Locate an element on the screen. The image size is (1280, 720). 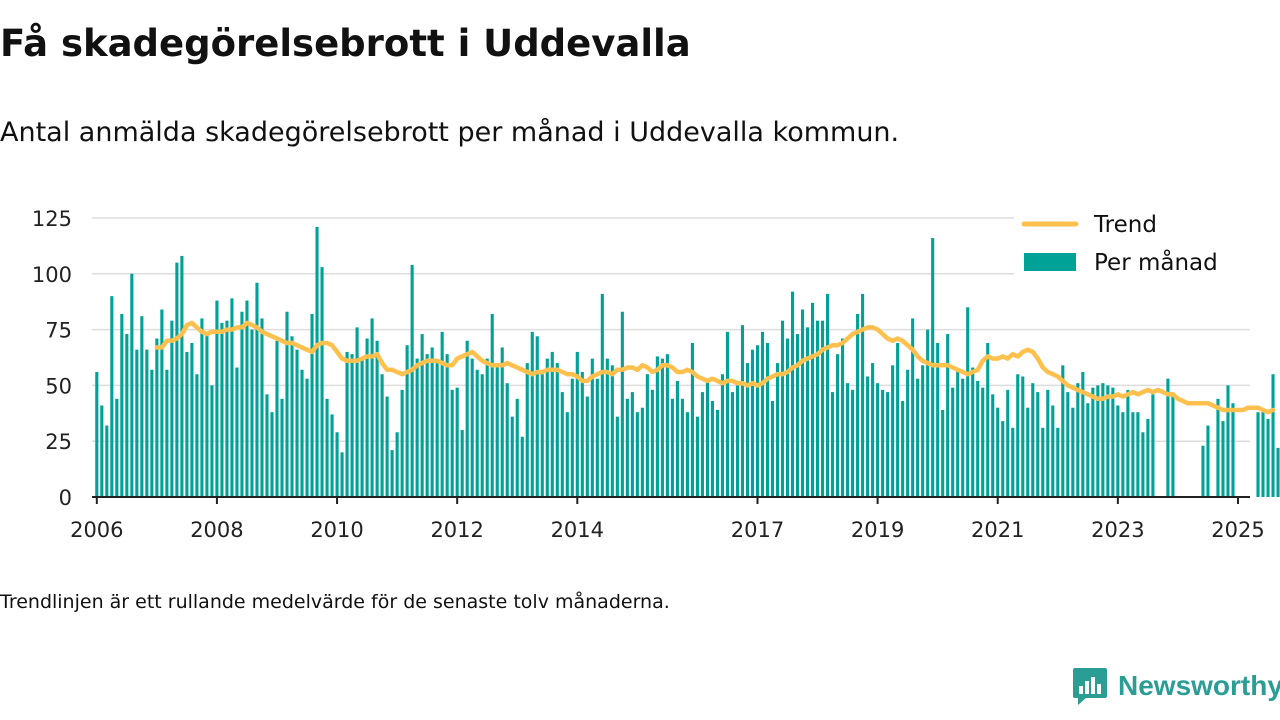
legend: Trend Per månad is located at coordinates (1132, 245).